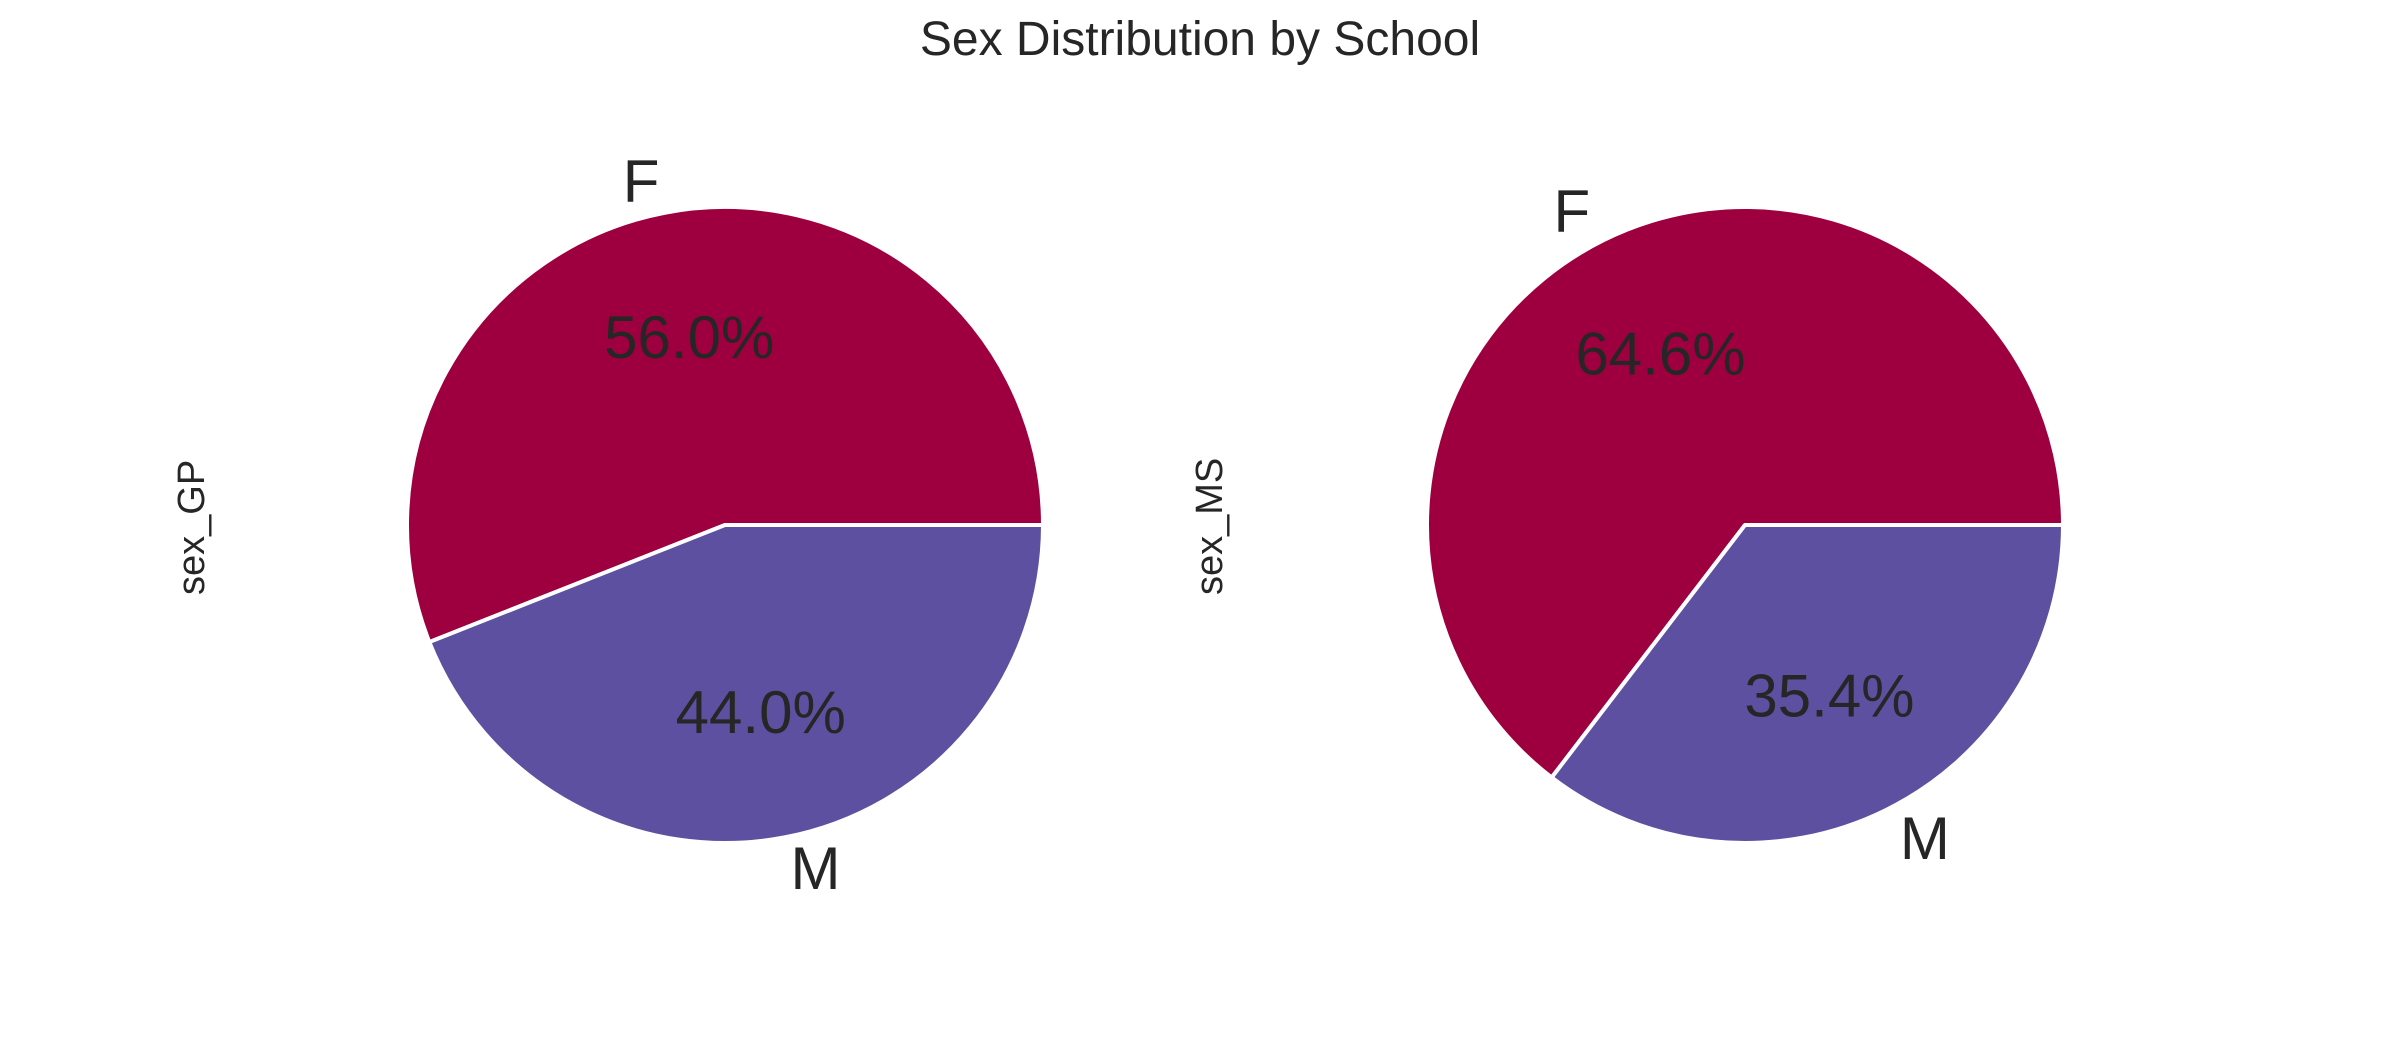 Image resolution: width=2400 pixels, height=1050 pixels. Describe the element at coordinates (1925, 838) in the screenshot. I see `pie-ms-label-m: M` at that location.